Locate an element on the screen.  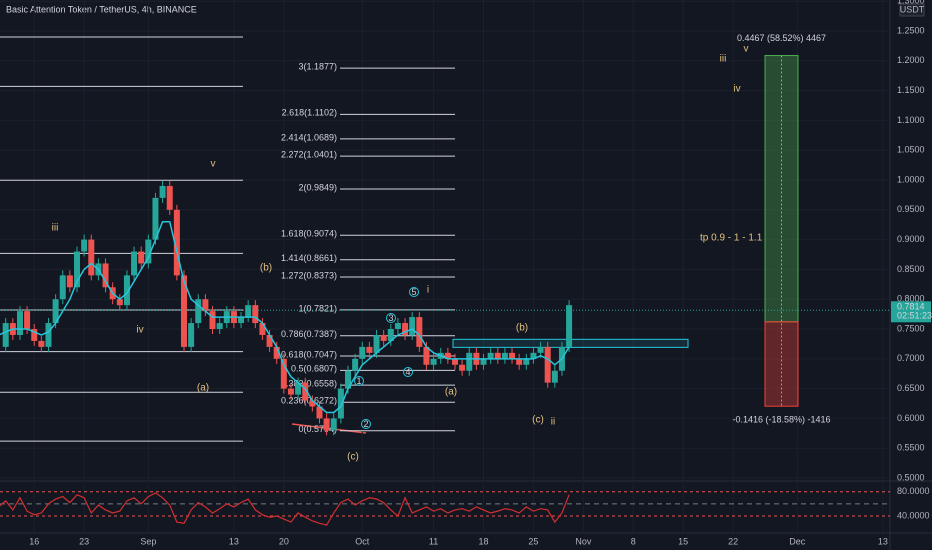
fib-label: 0.382(0.6558) is located at coordinates (309, 384).